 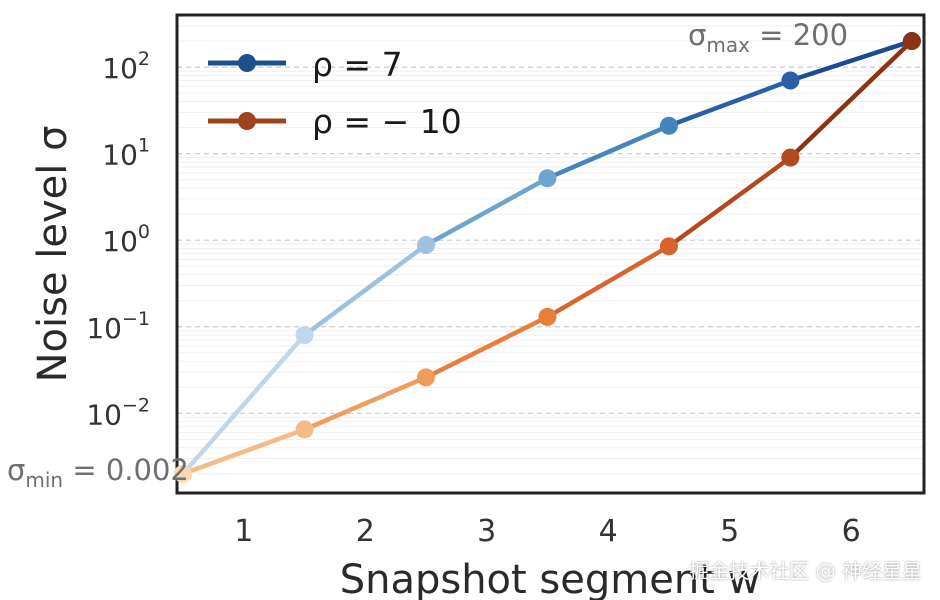 What do you see at coordinates (729, 531) in the screenshot?
I see `x-tick-label: 5` at bounding box center [729, 531].